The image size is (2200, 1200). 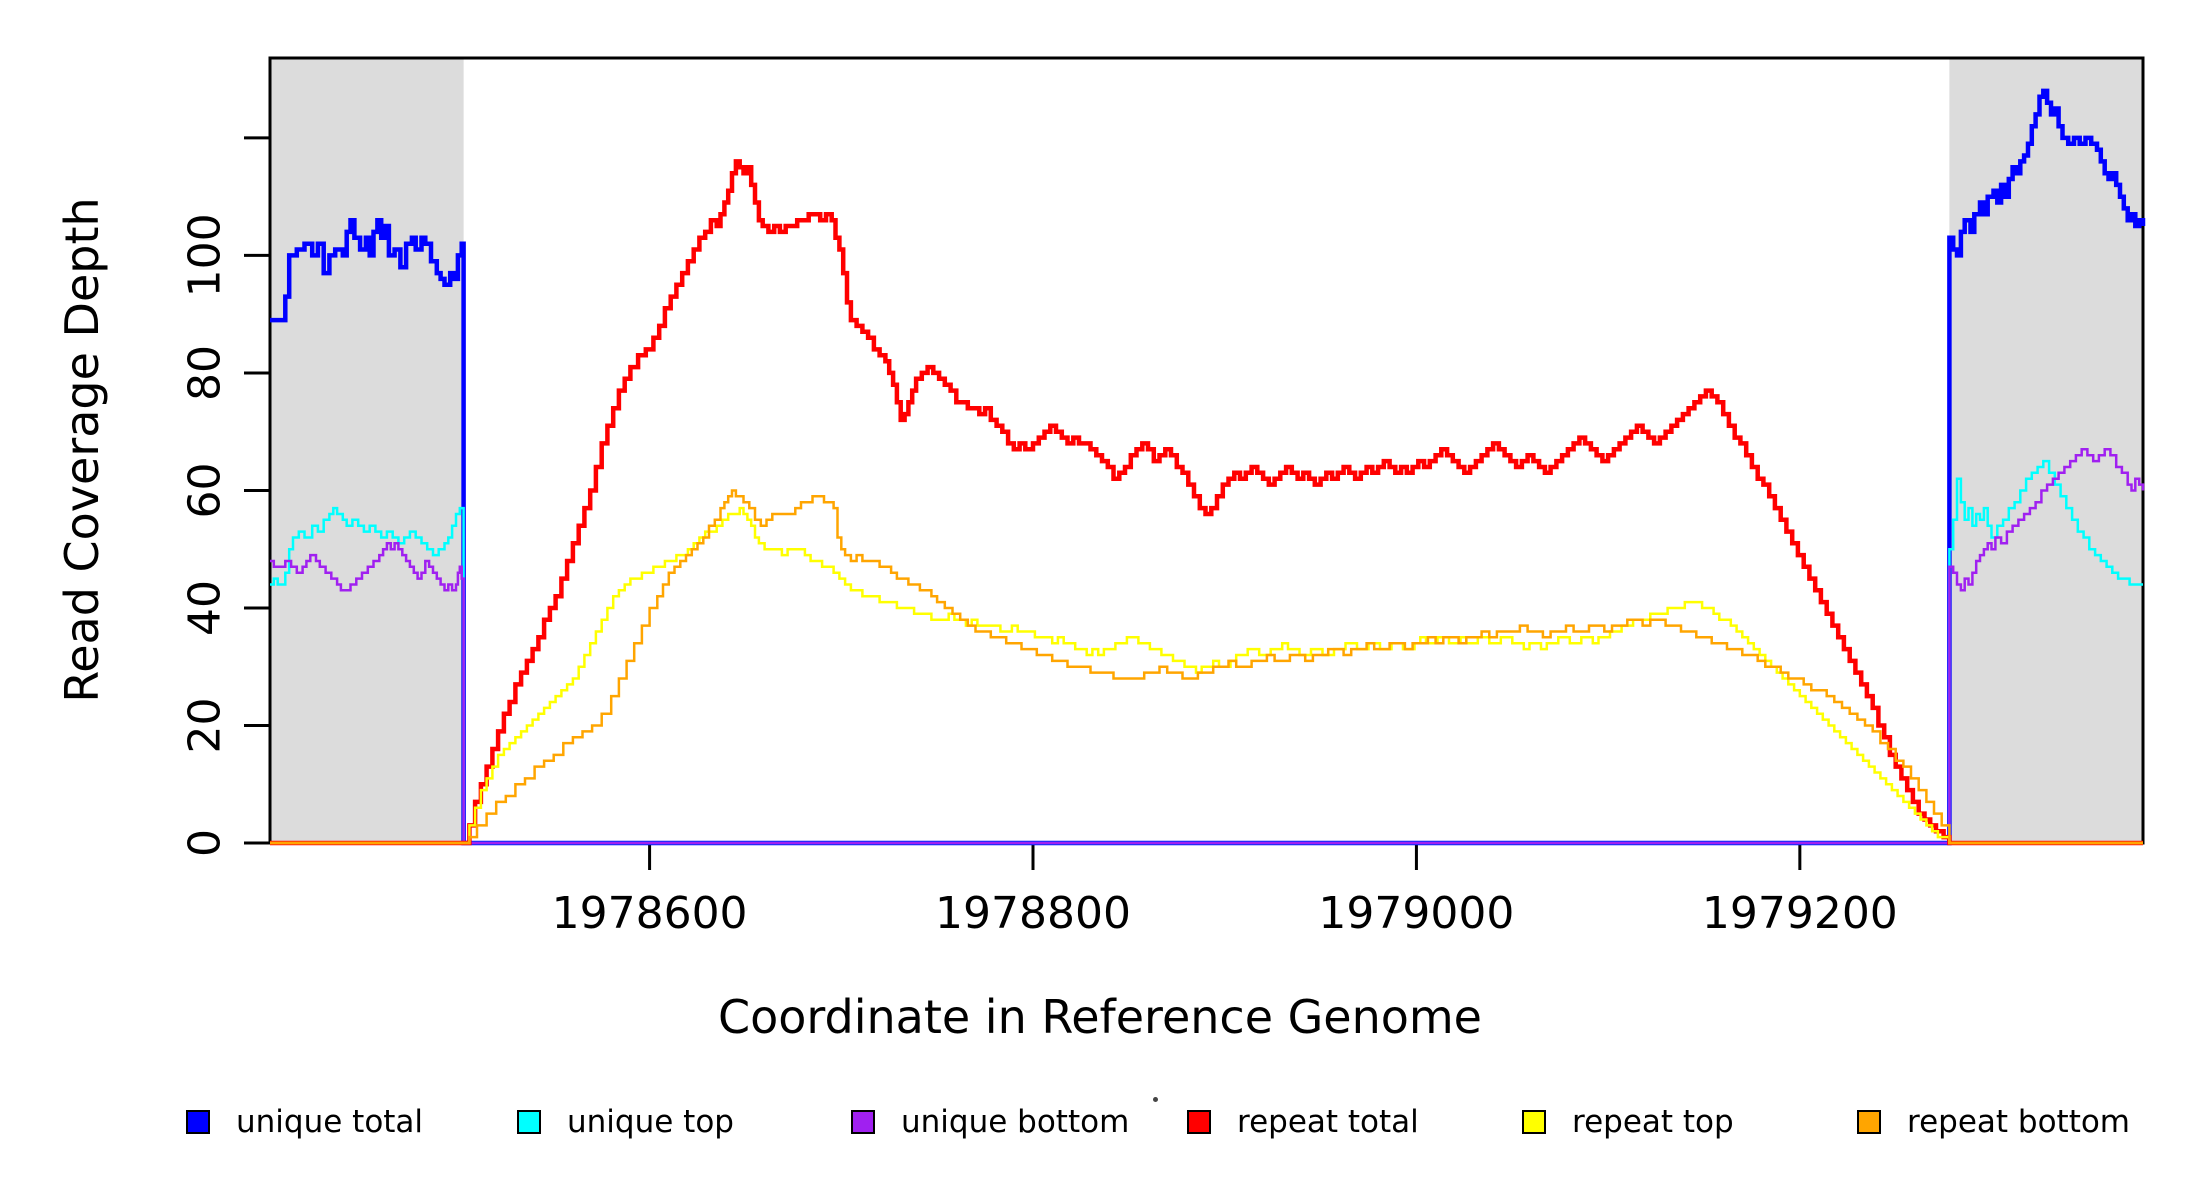 What do you see at coordinates (1033, 913) in the screenshot?
I see `x-tick-label: 1978800` at bounding box center [1033, 913].